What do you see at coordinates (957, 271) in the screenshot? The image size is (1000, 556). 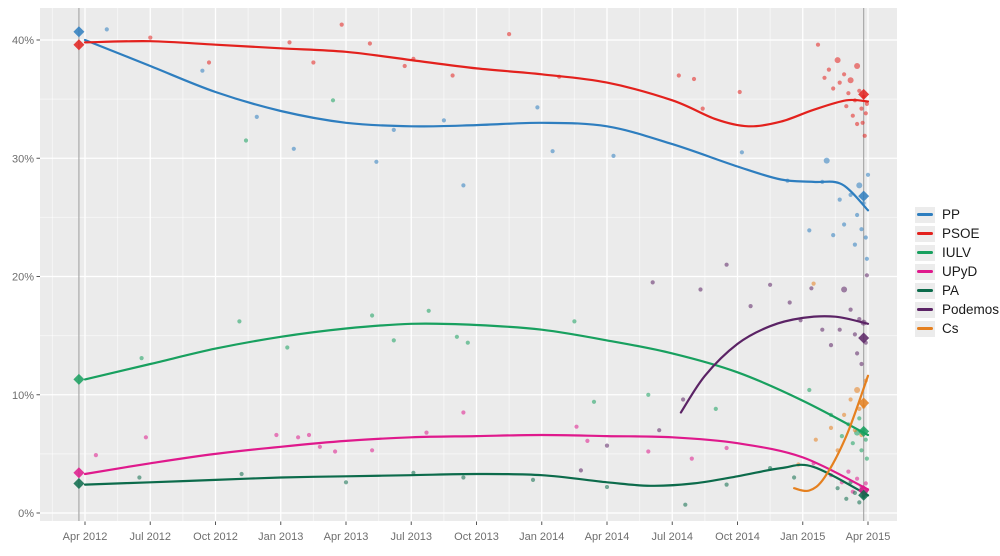 I see `legend-item-upyd: UPyD` at bounding box center [957, 271].